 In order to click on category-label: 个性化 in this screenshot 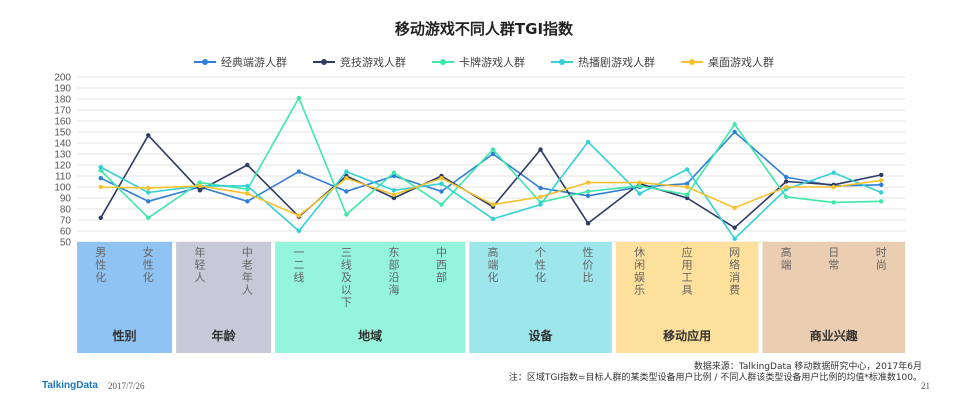, I will do `click(540, 265)`.